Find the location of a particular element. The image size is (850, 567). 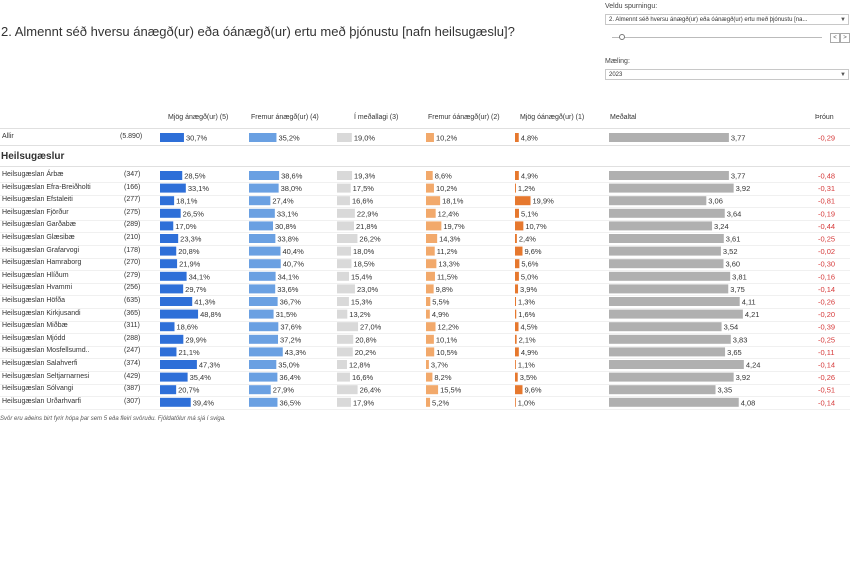

total-row-mean-bar is located at coordinates (669, 137).